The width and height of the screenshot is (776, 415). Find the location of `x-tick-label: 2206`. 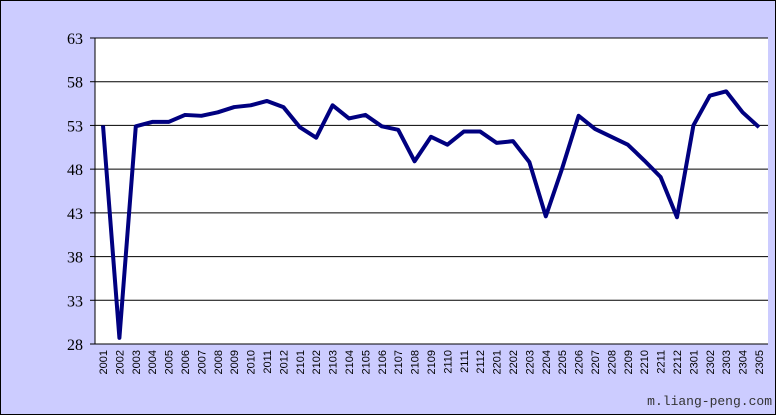

x-tick-label: 2206 is located at coordinates (580, 362).